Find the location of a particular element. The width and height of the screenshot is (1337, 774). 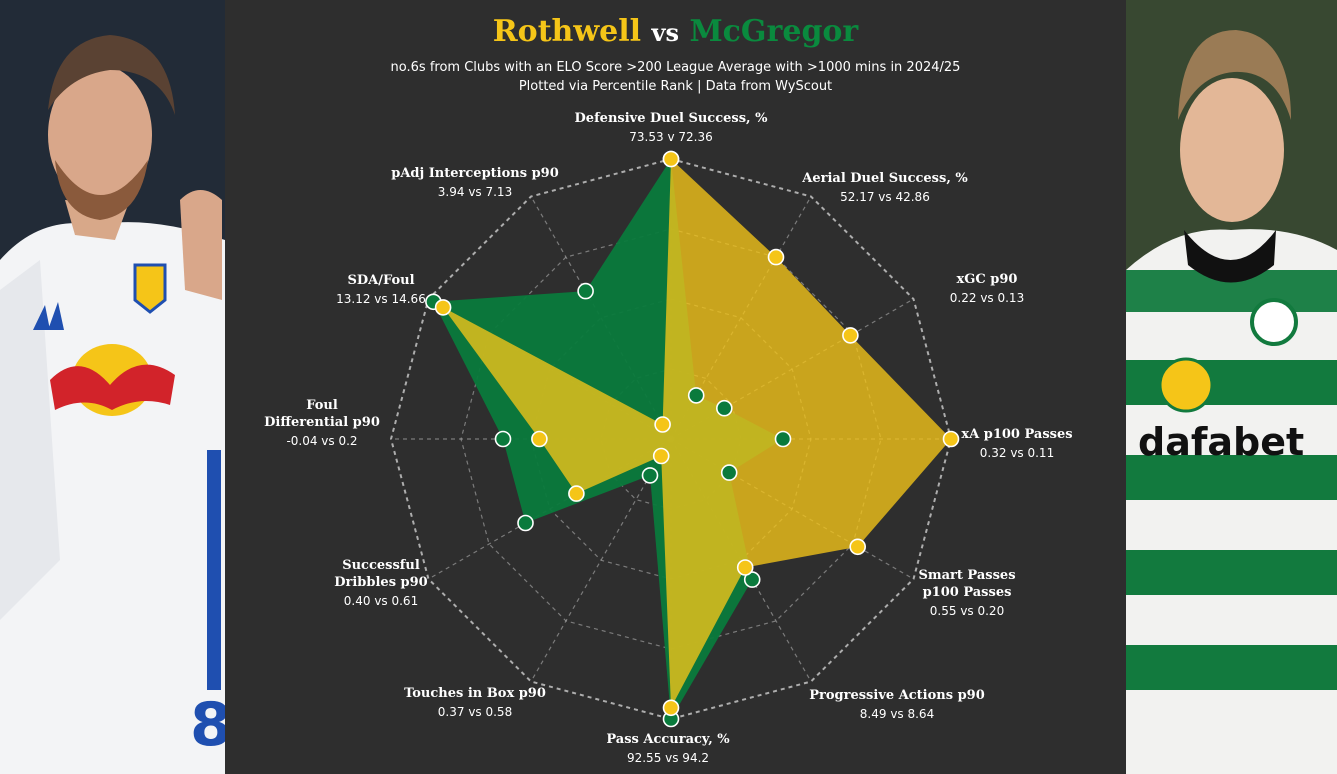

svg-text: dafabet is located at coordinates (1221, 442).